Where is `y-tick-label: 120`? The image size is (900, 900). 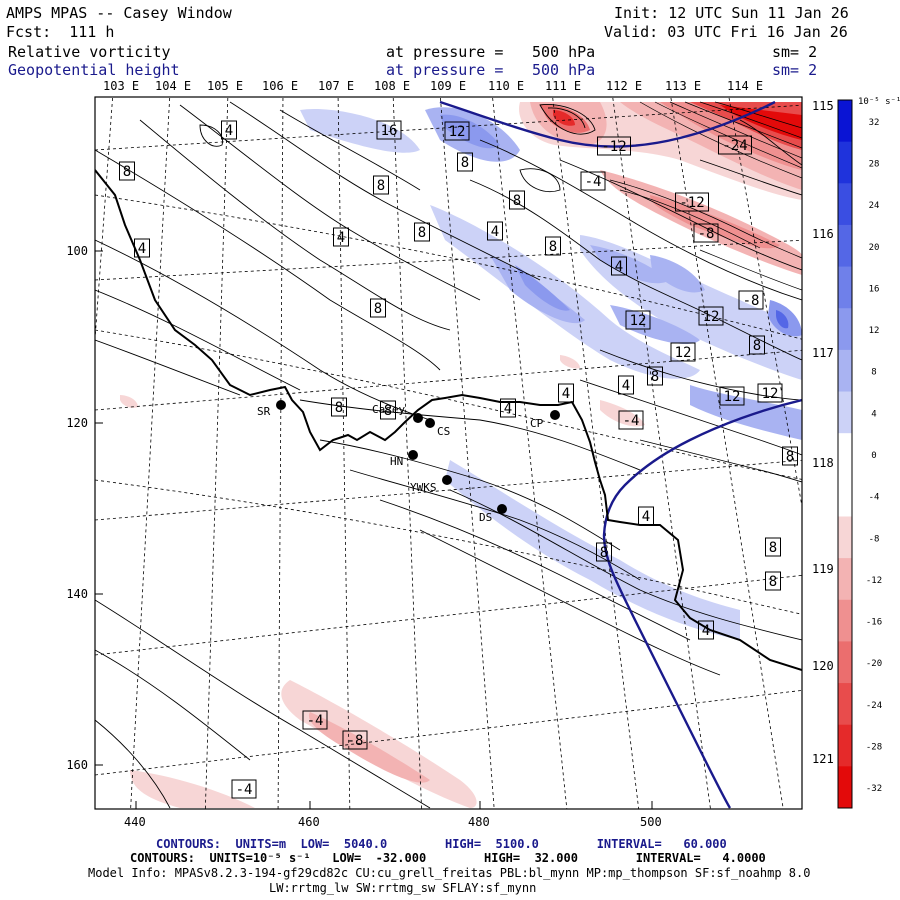 y-tick-label: 120 is located at coordinates (77, 423).